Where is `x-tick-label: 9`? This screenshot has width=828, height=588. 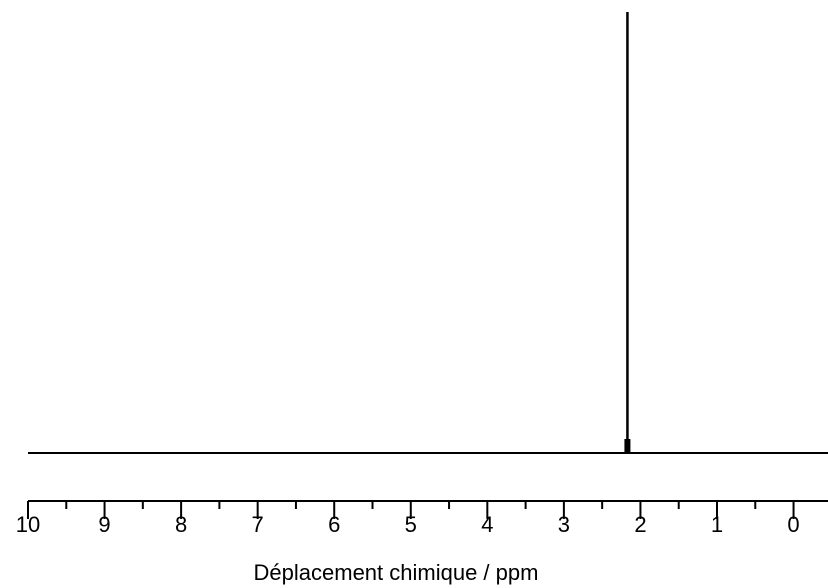 x-tick-label: 9 is located at coordinates (104, 524).